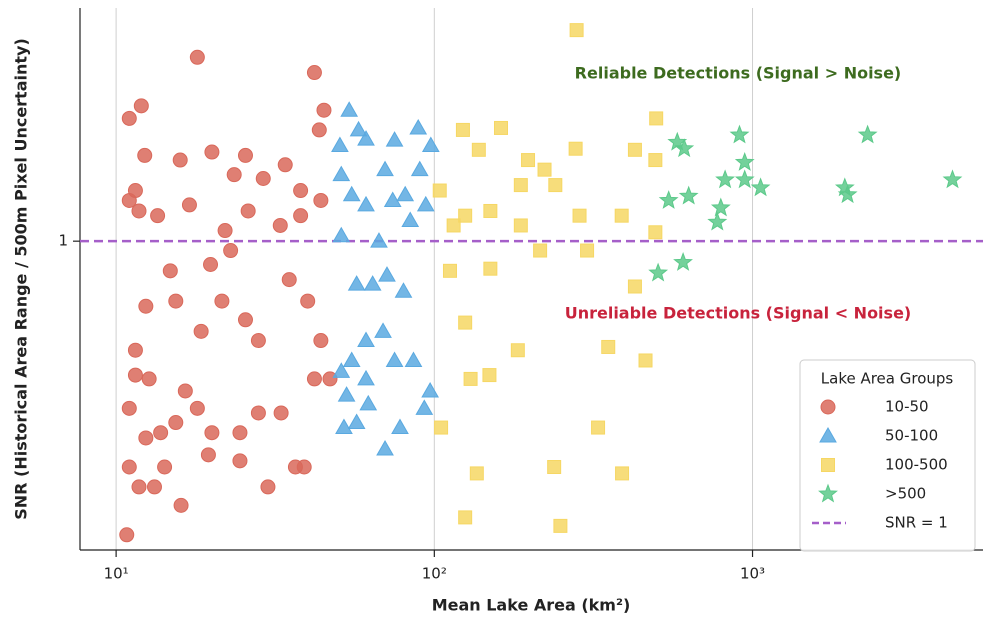 Image resolution: width=983 pixels, height=619 pixels. I want to click on legend-label: SNR = 1, so click(916, 523).